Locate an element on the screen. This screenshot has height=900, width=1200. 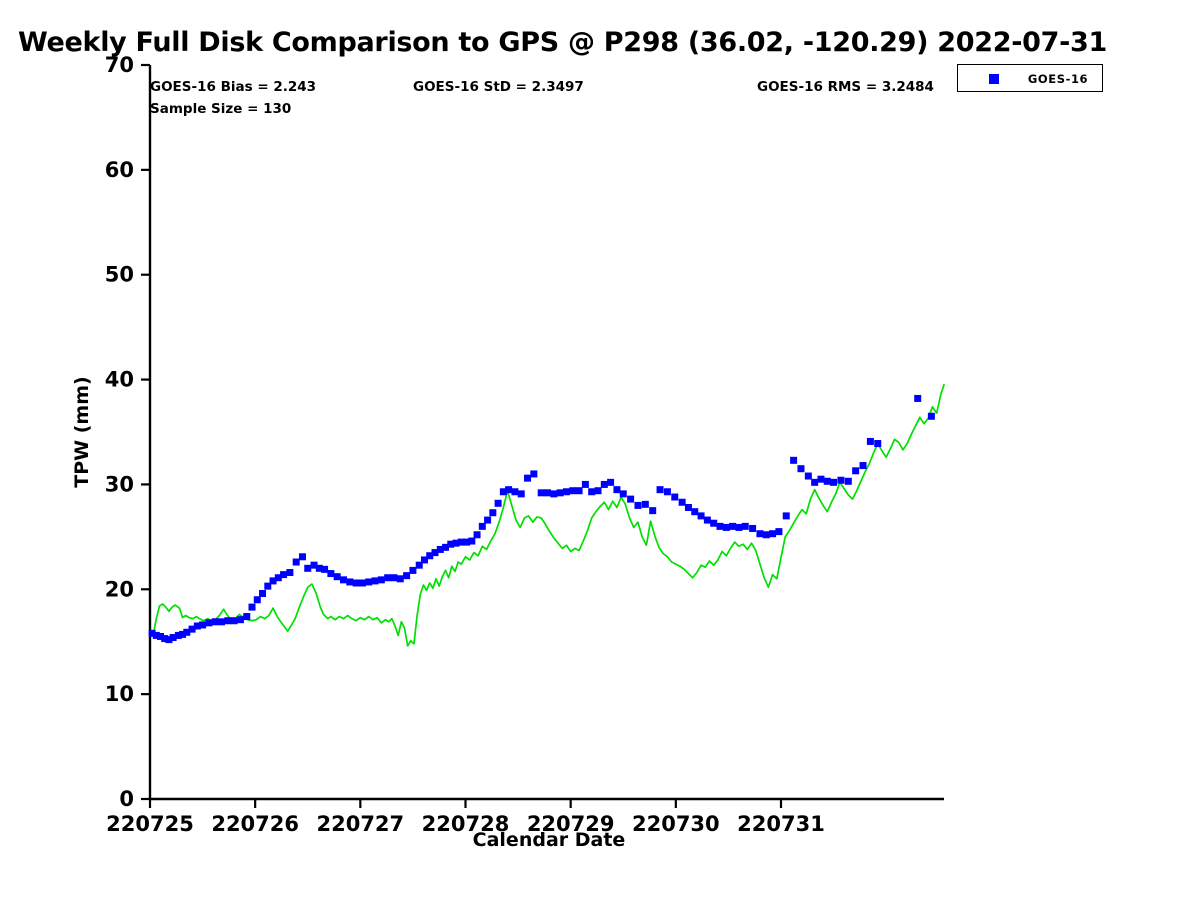
y-tick-label: 60 is located at coordinates (119, 170).